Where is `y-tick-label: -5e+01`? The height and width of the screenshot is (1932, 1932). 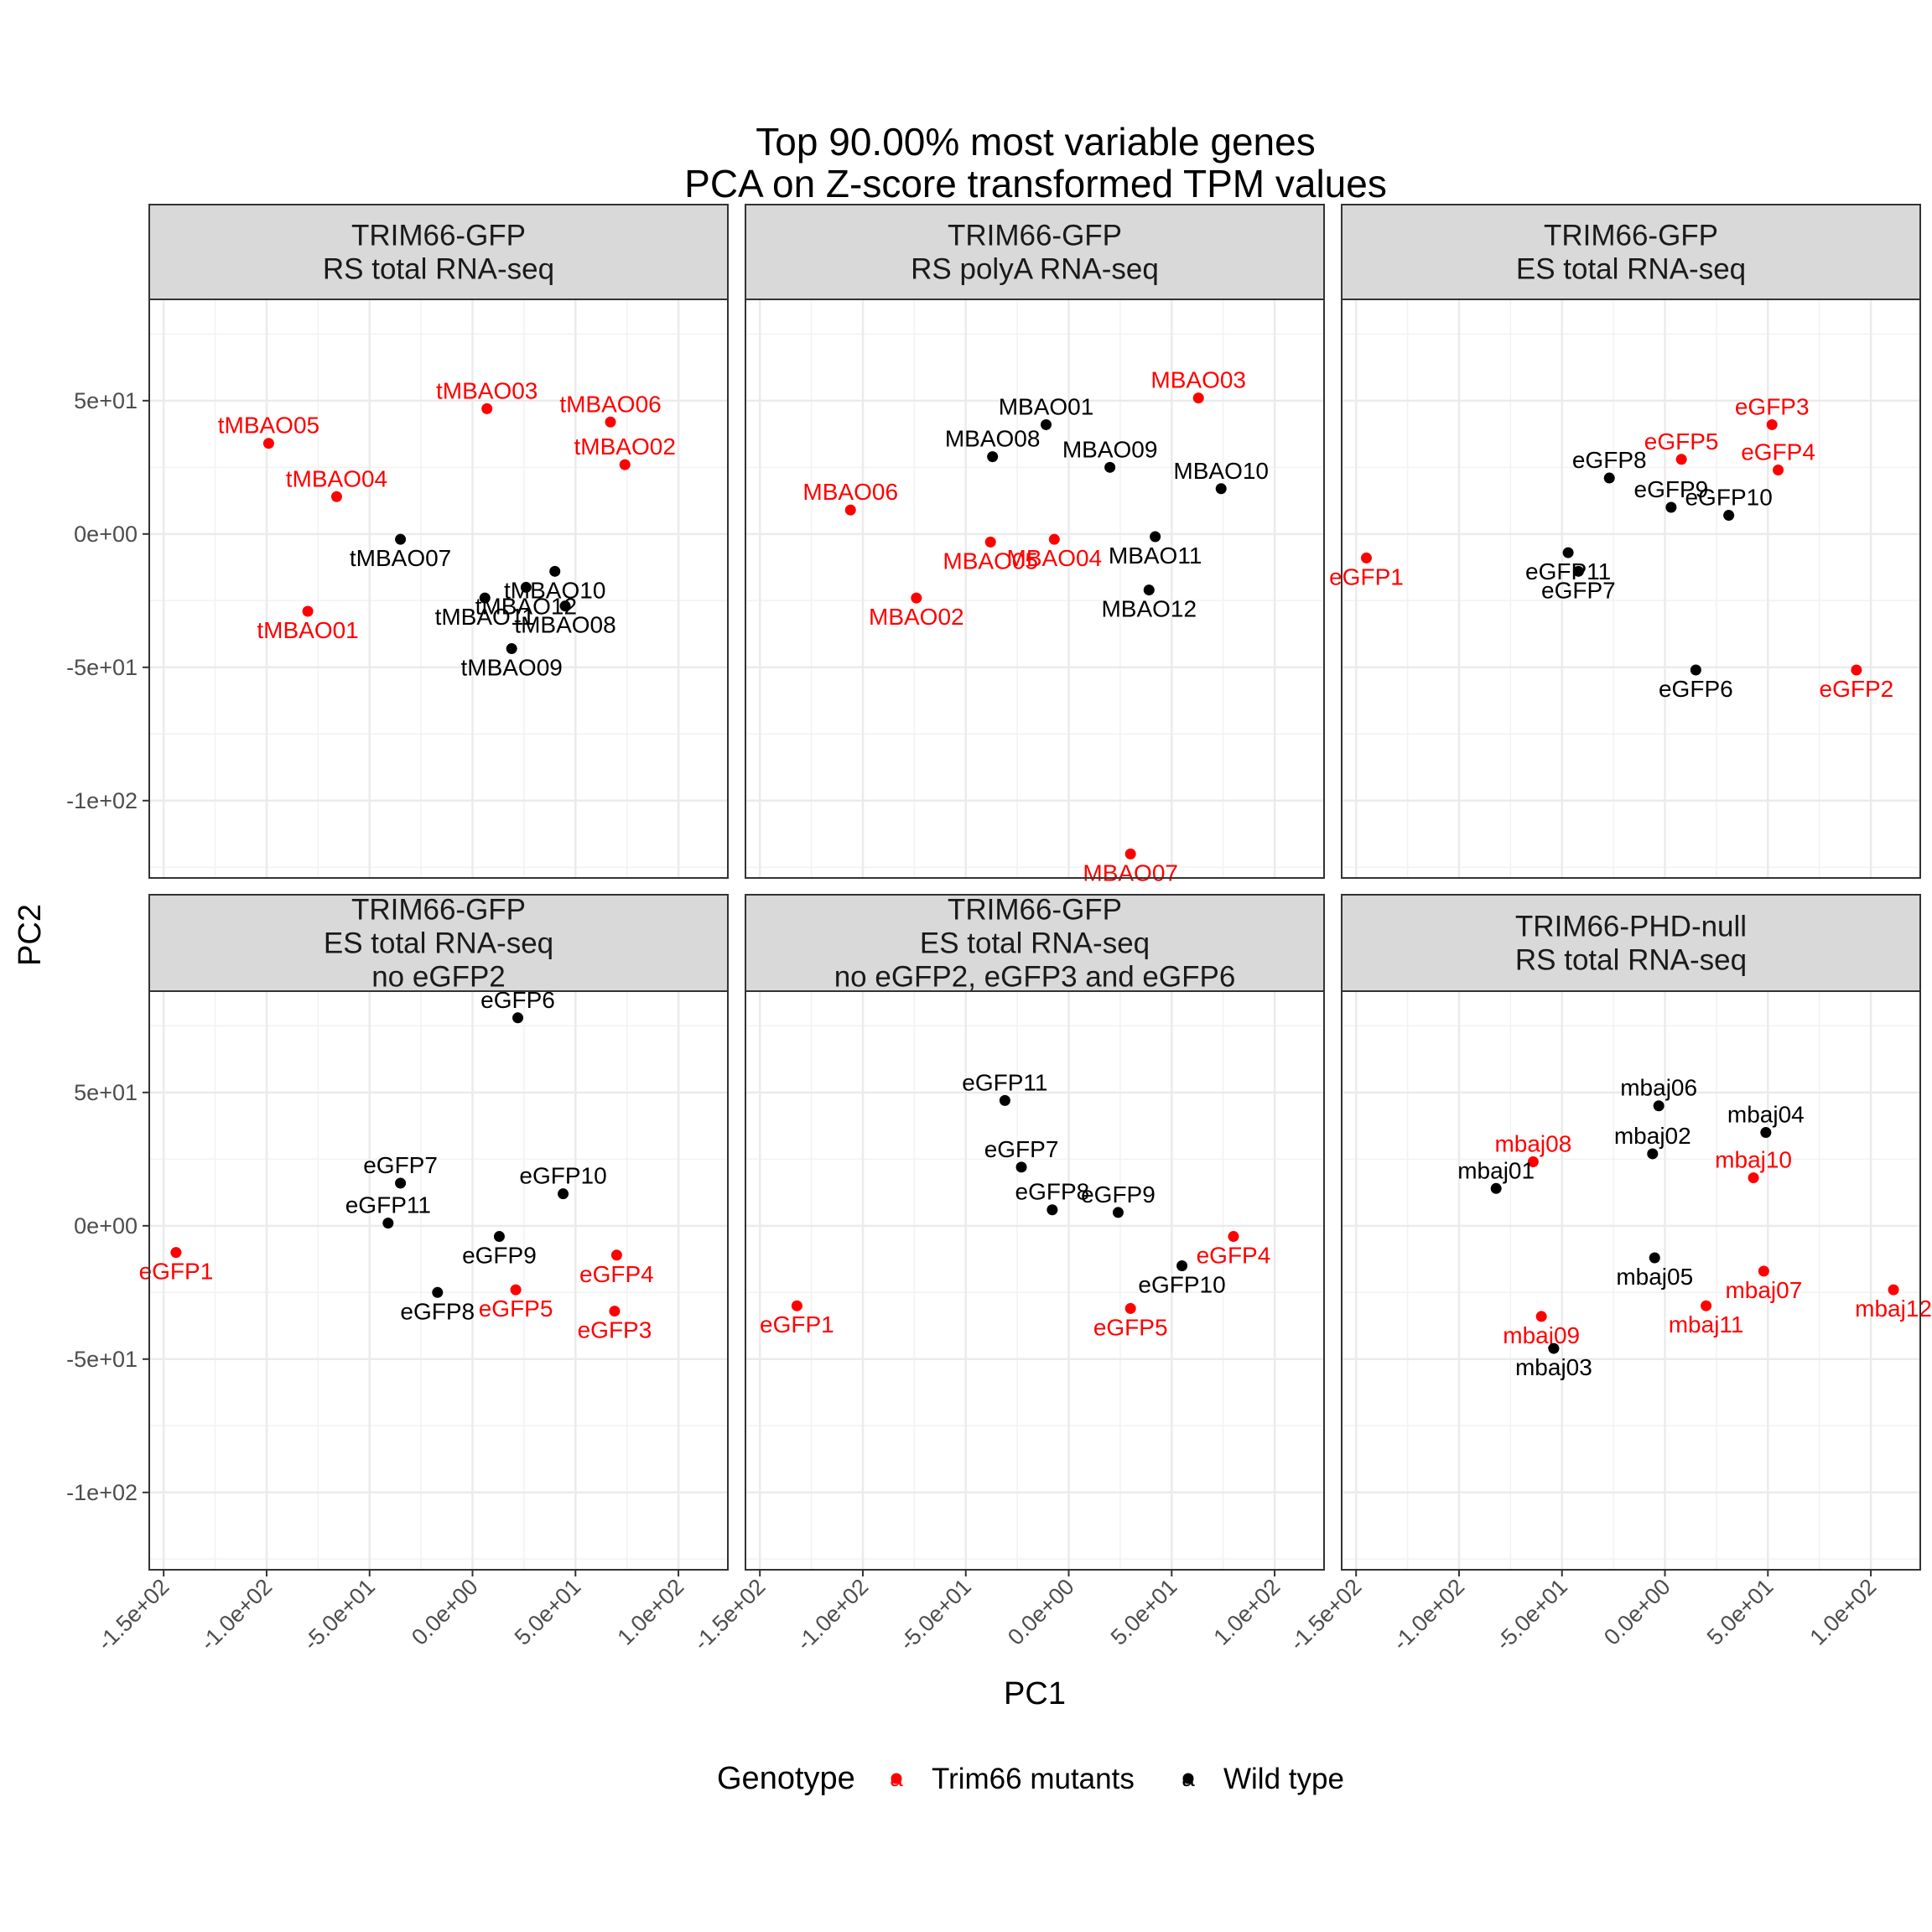 y-tick-label: -5e+01 is located at coordinates (102, 667).